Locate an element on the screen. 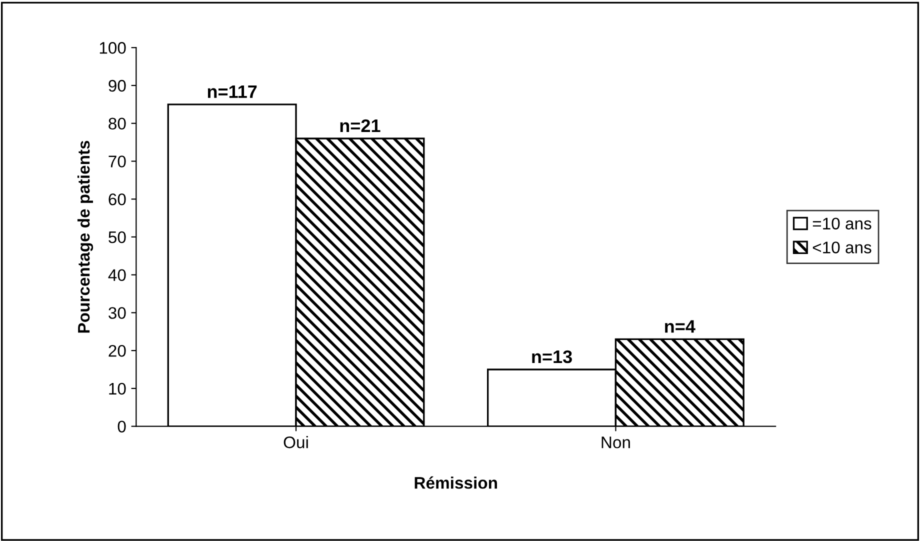 The height and width of the screenshot is (541, 920). annotation: n=13 is located at coordinates (552, 357).